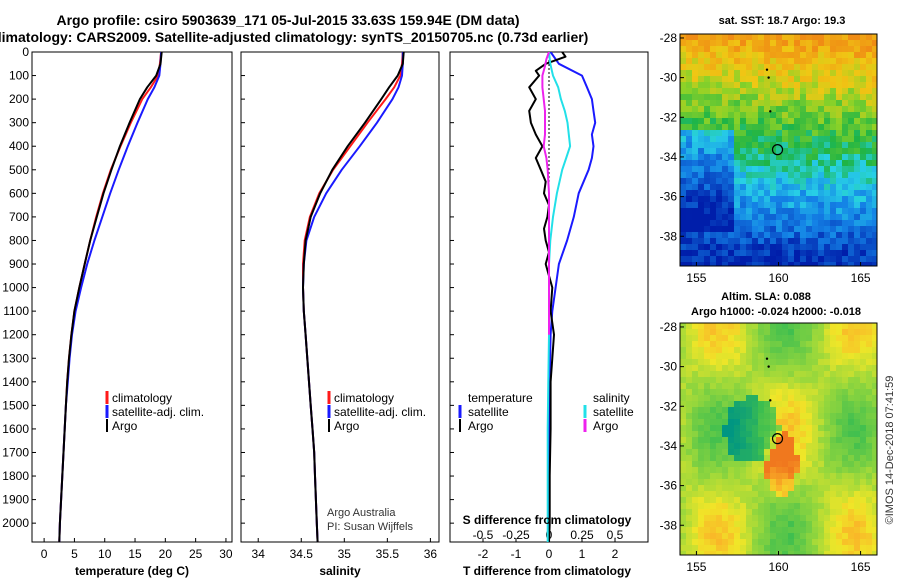 The width and height of the screenshot is (900, 580). What do you see at coordinates (380, 412) in the screenshot?
I see `legend-label-satellite: satellite-adj. clim.` at bounding box center [380, 412].